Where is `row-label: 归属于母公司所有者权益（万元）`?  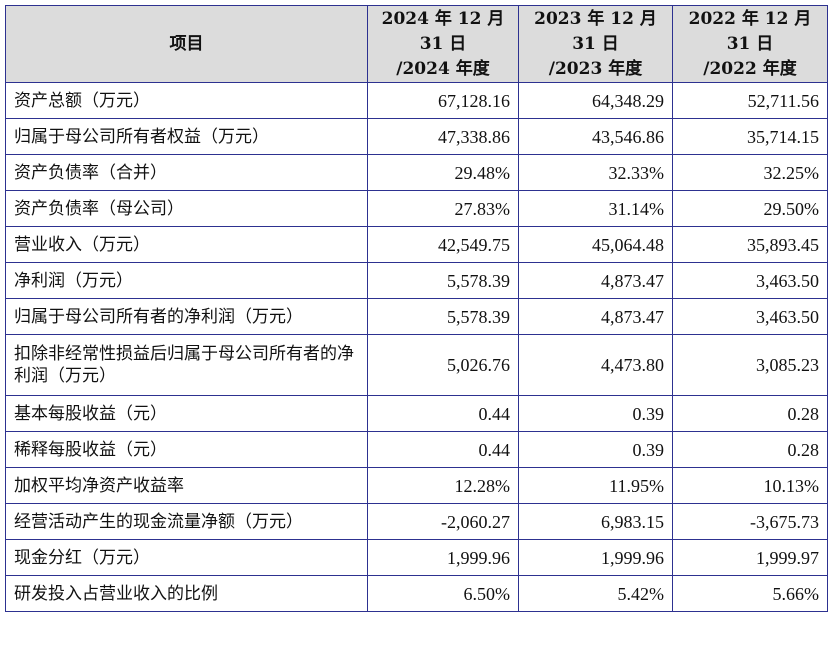 row-label: 归属于母公司所有者权益（万元） is located at coordinates (186, 136).